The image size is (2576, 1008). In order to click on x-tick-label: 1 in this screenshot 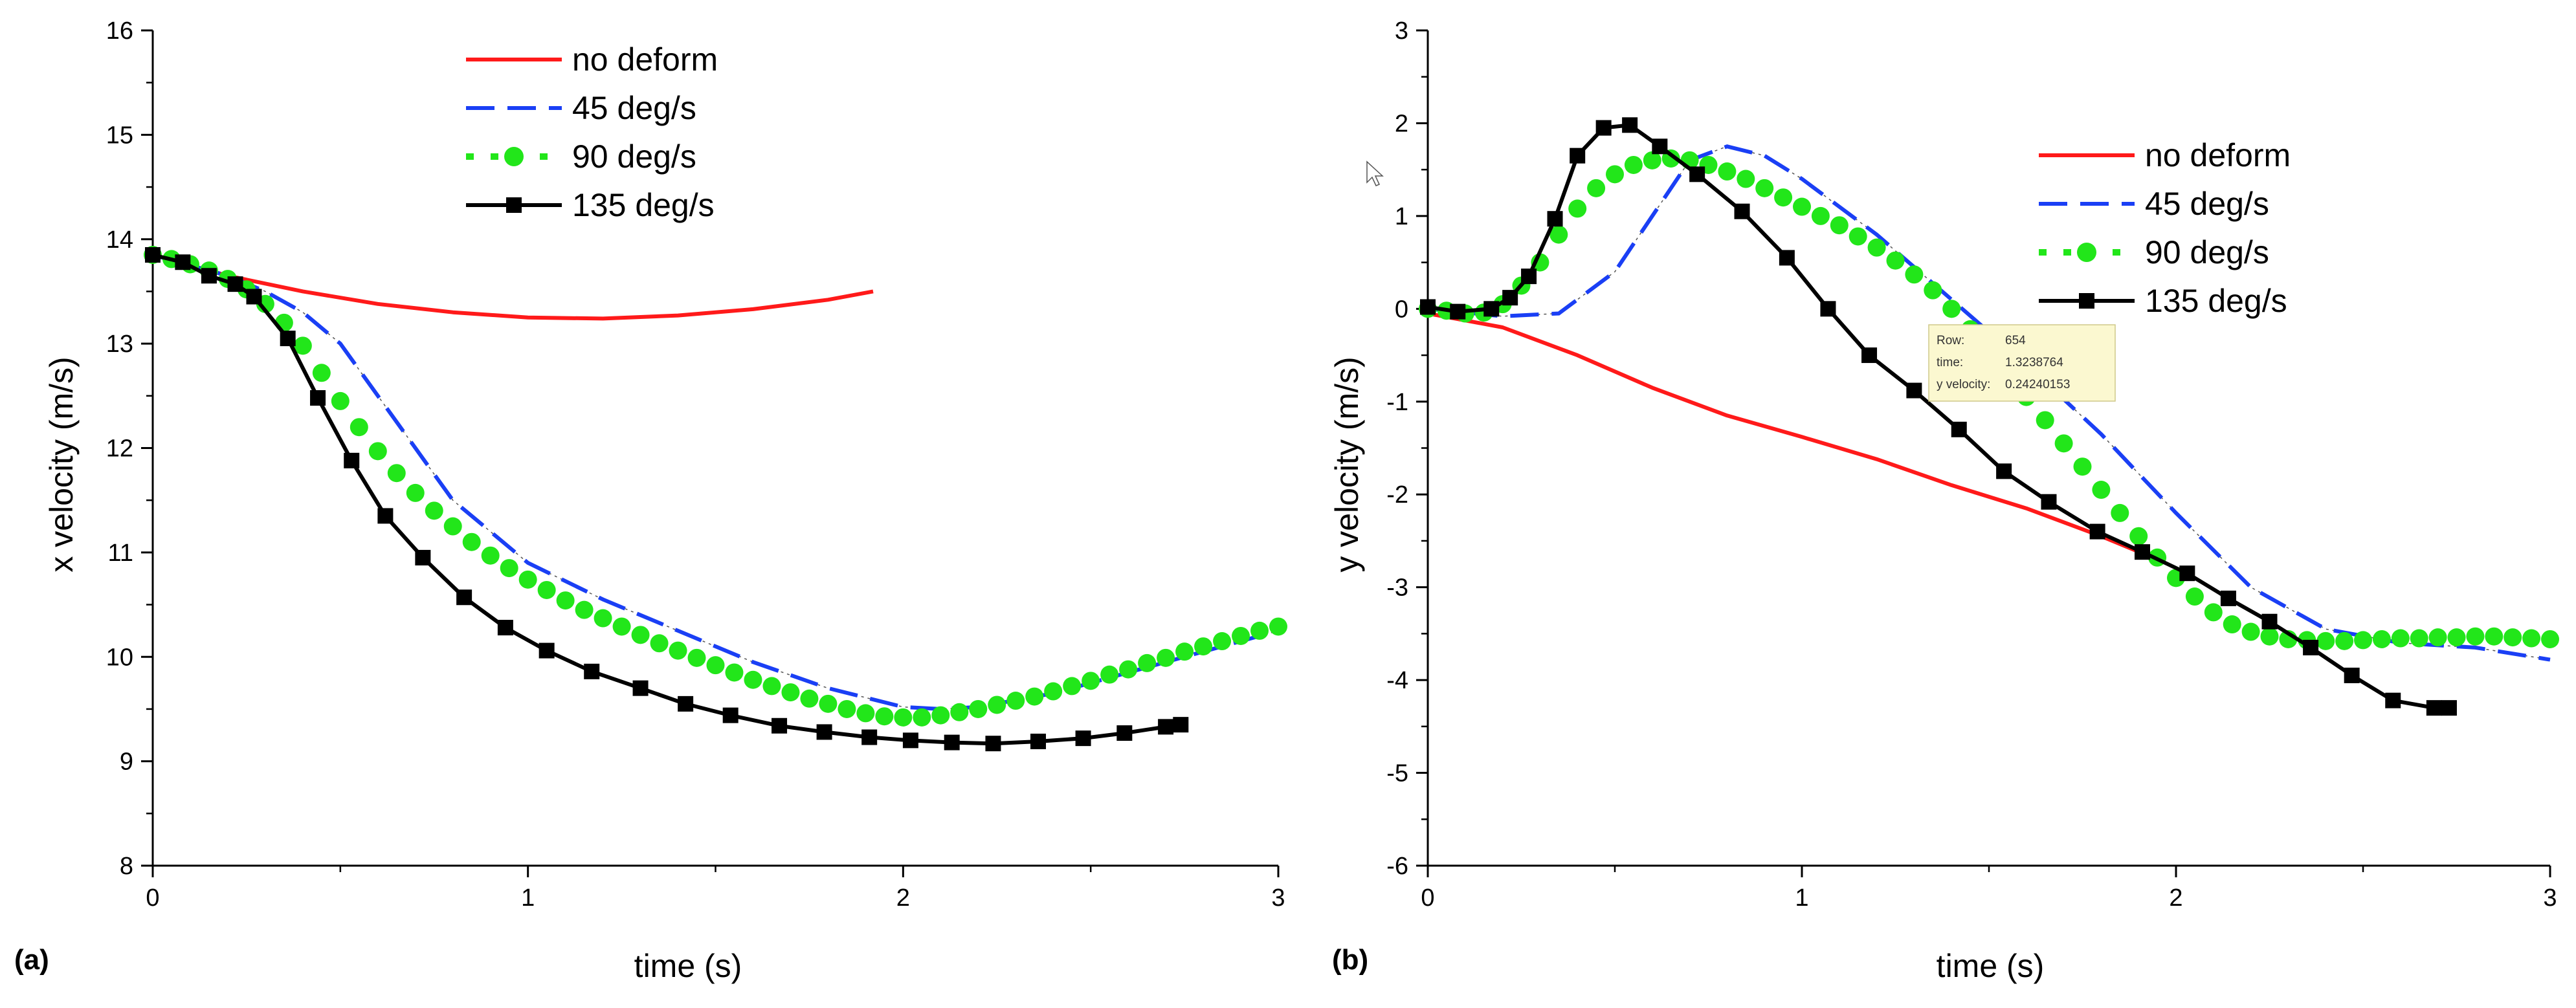, I will do `click(528, 898)`.